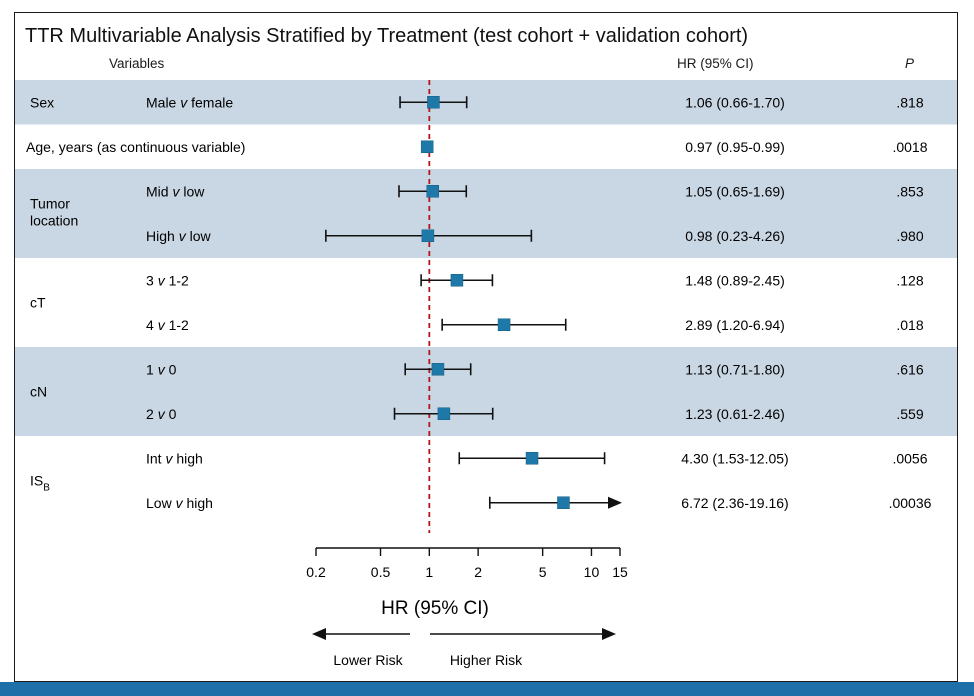  I want to click on x-tick-label: 1, so click(429, 572).